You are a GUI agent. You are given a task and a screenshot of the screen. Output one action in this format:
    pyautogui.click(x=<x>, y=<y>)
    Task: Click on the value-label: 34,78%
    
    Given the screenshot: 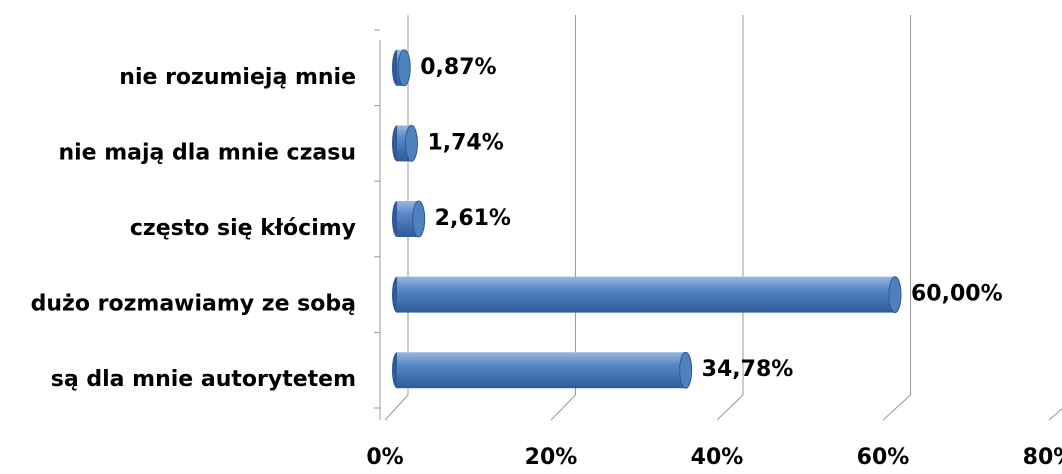 What is the action you would take?
    pyautogui.click(x=748, y=369)
    